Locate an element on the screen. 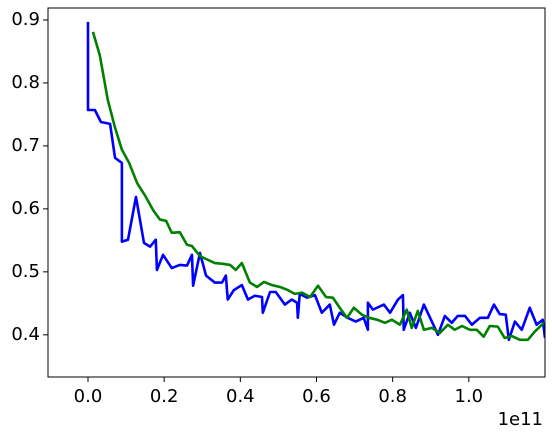 The image size is (552, 436). y-tick-label: 0.8 is located at coordinates (25, 82).